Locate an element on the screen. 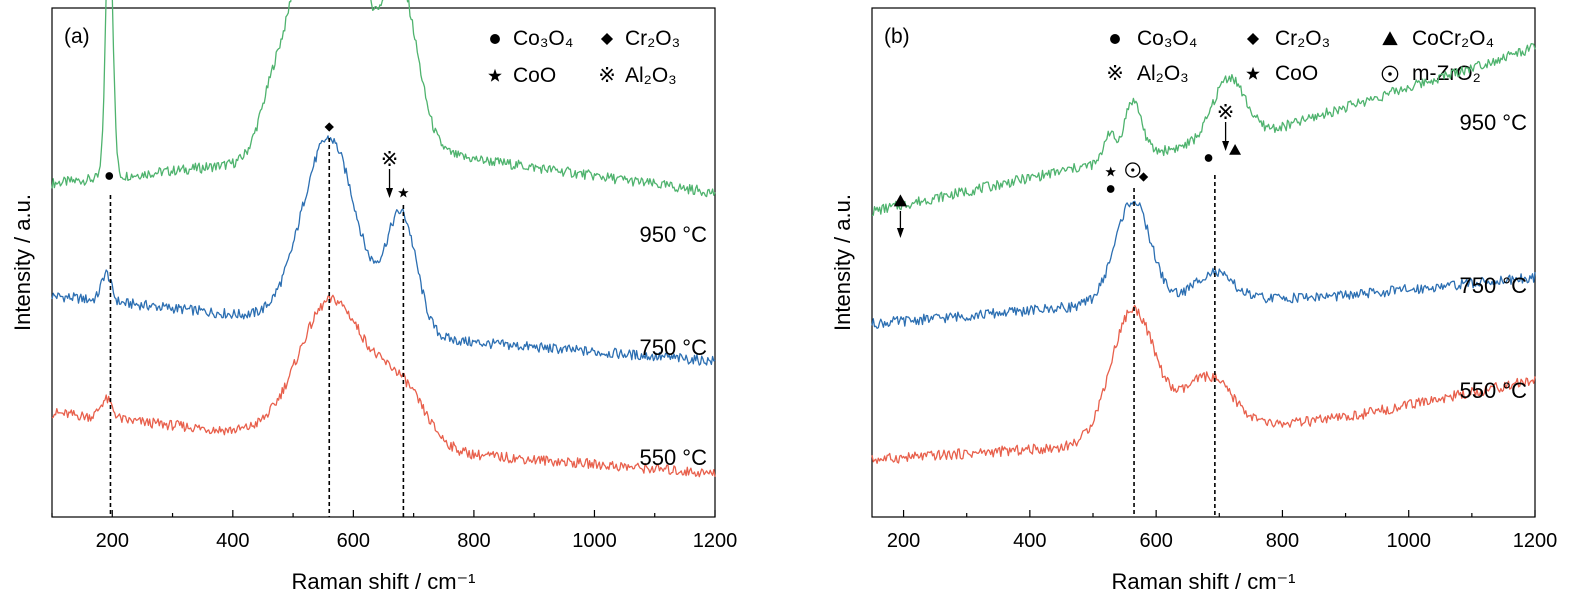 The height and width of the screenshot is (613, 1595). panel-label: (a) is located at coordinates (77, 36).